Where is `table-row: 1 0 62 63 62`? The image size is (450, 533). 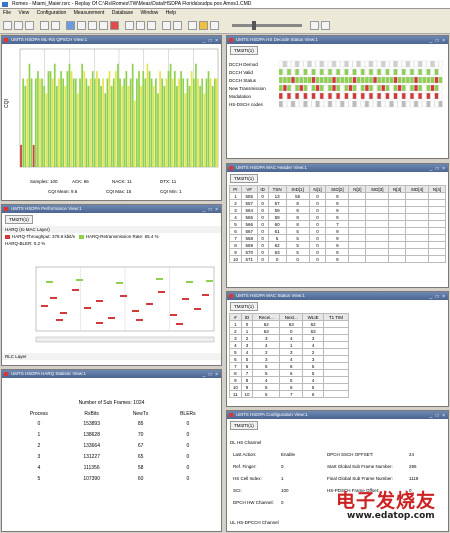
table-row: 1 0 62 63 62 is located at coordinates (289, 324).